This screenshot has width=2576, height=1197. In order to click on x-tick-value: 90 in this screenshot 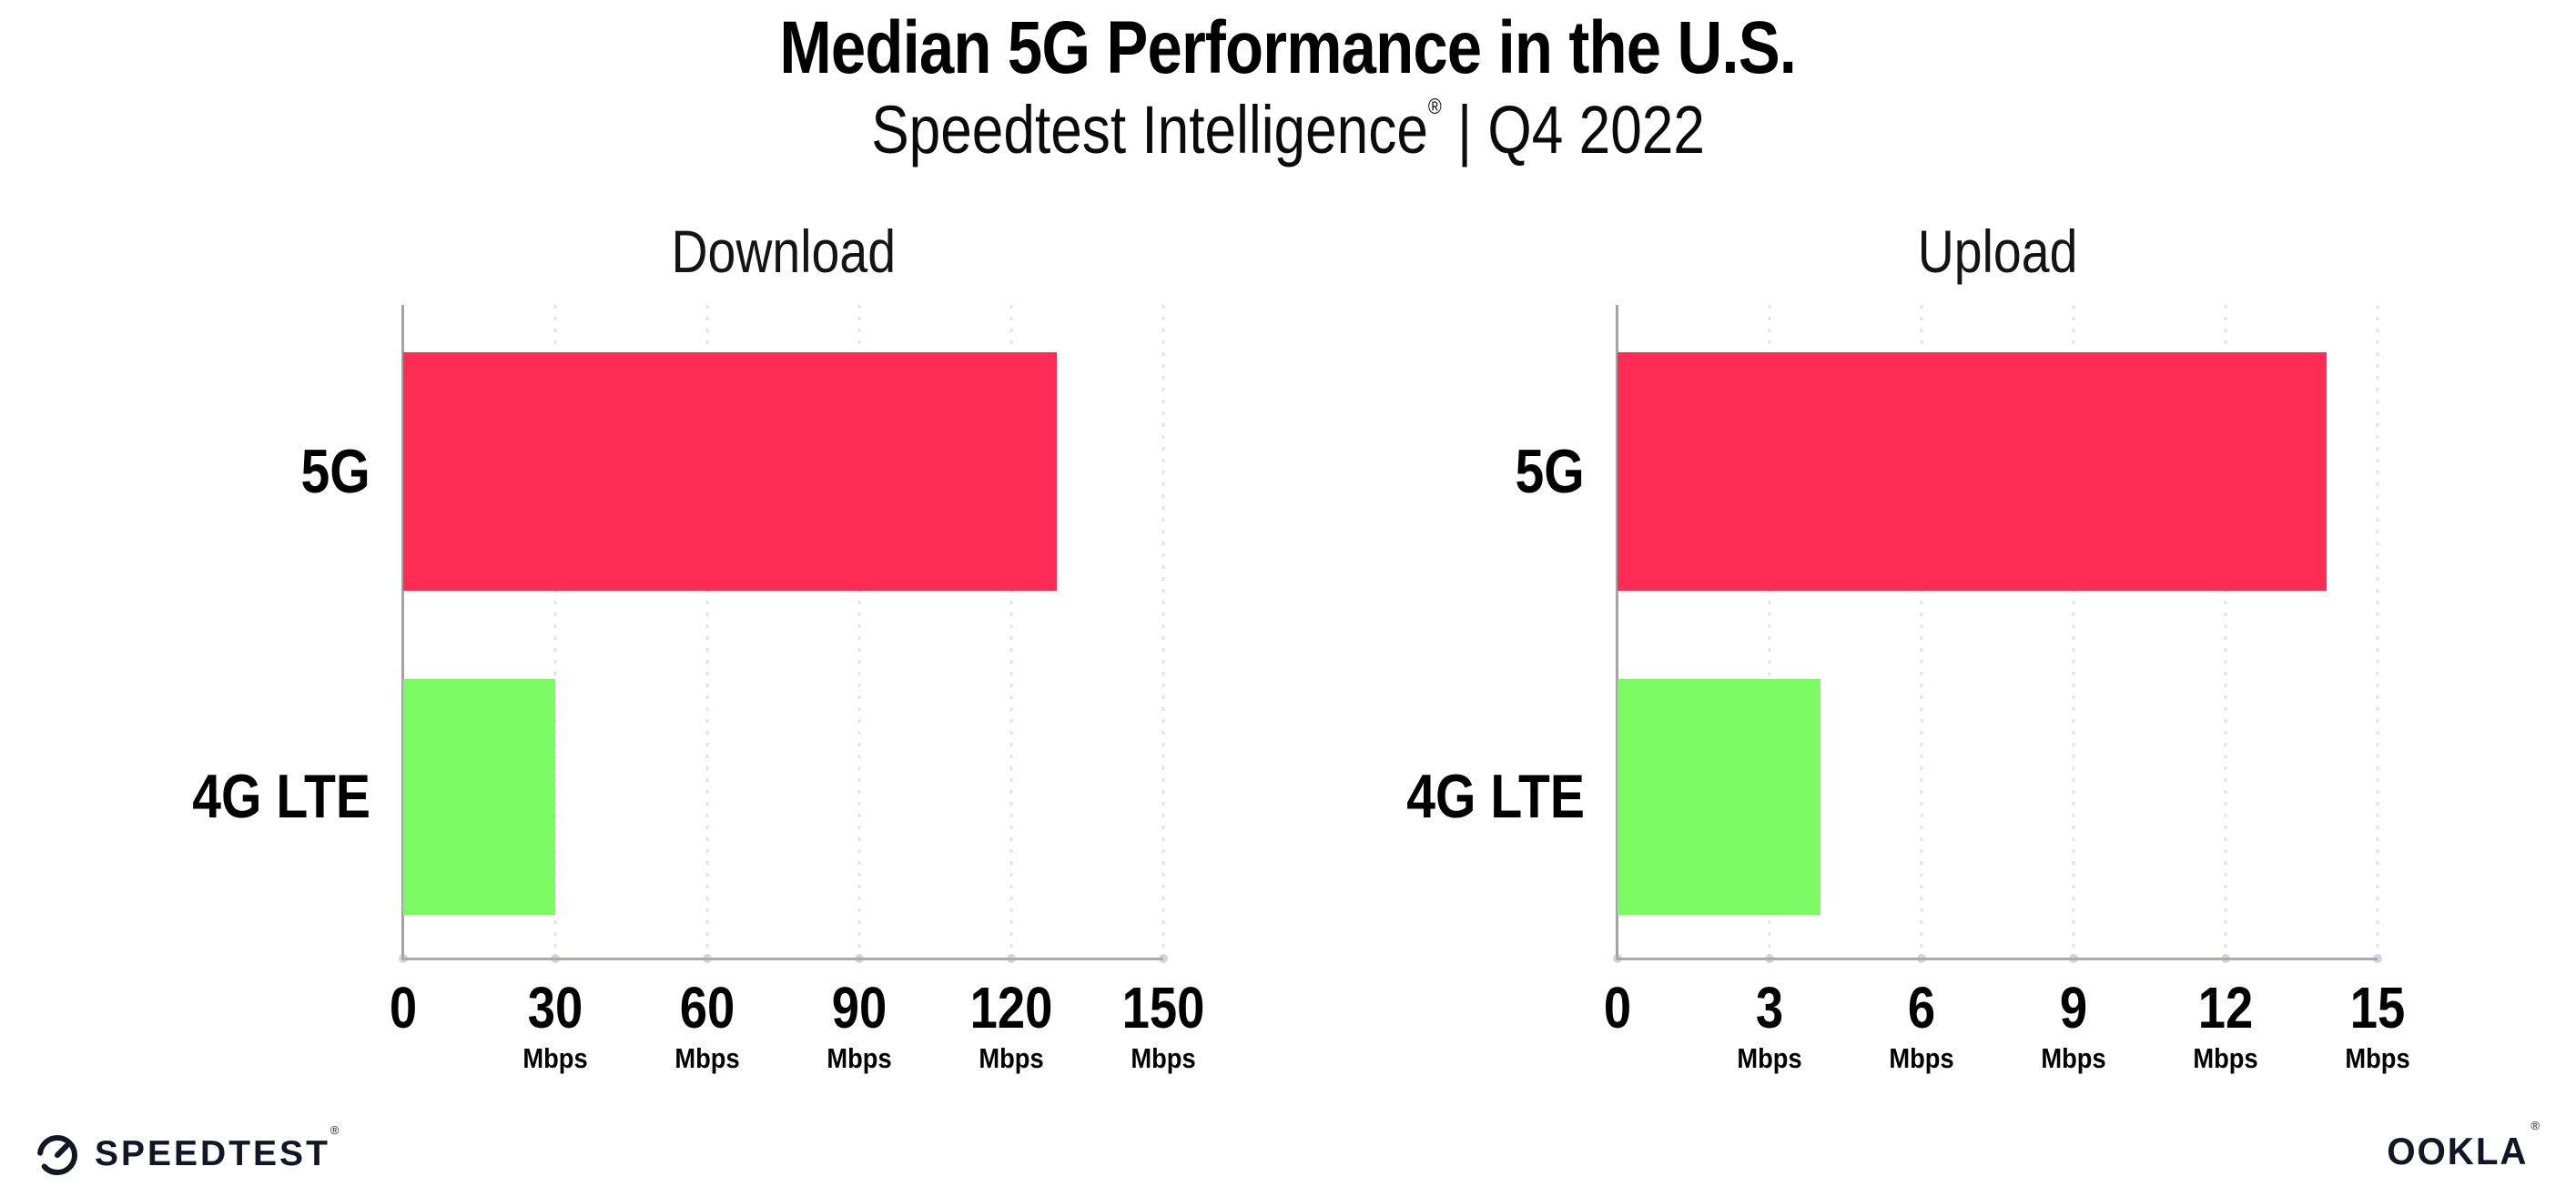, I will do `click(859, 1008)`.